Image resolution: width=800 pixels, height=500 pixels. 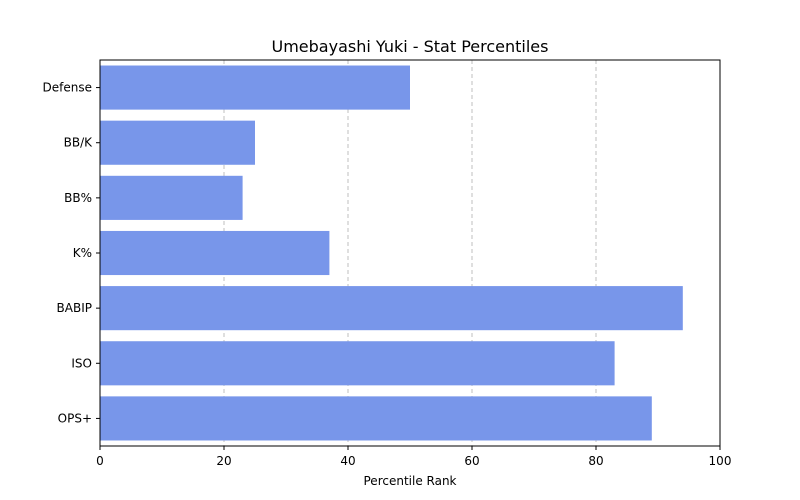 I want to click on chart-title: Umebayashi Yuki - Stat Percentiles, so click(x=410, y=46).